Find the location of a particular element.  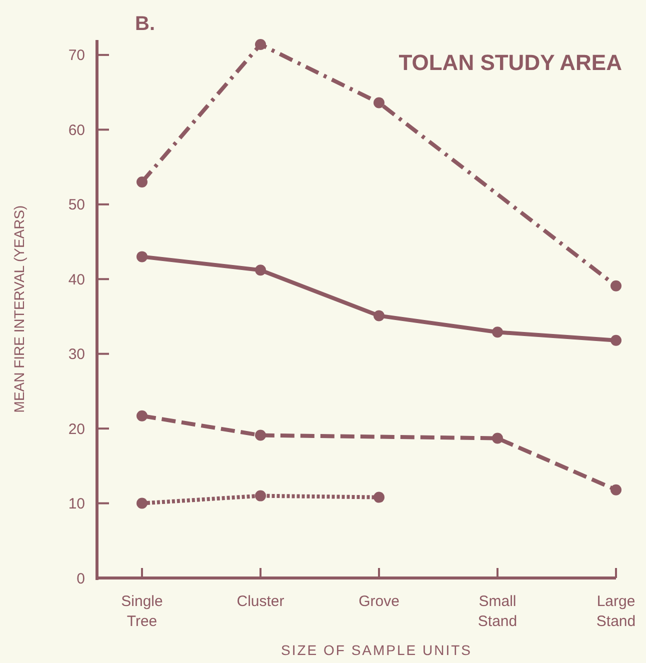

y-tick-label: 0 is located at coordinates (80, 579).